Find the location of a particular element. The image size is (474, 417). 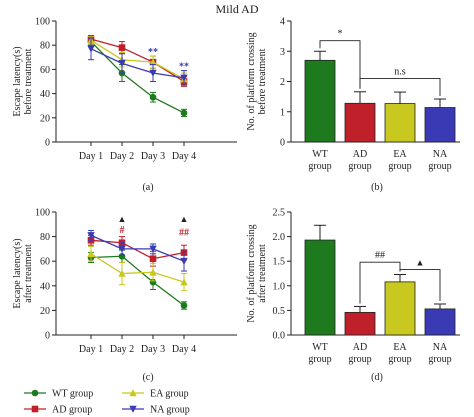

legend-item-ad: AD group is located at coordinates (58, 410).